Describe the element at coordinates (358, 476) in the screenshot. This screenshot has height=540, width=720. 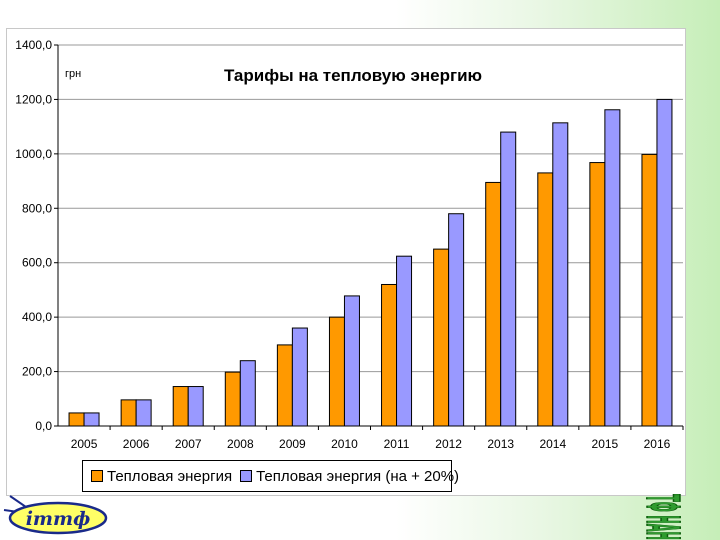
I see `legend-label-series2: Тепловая энергия (на + 20%)` at that location.